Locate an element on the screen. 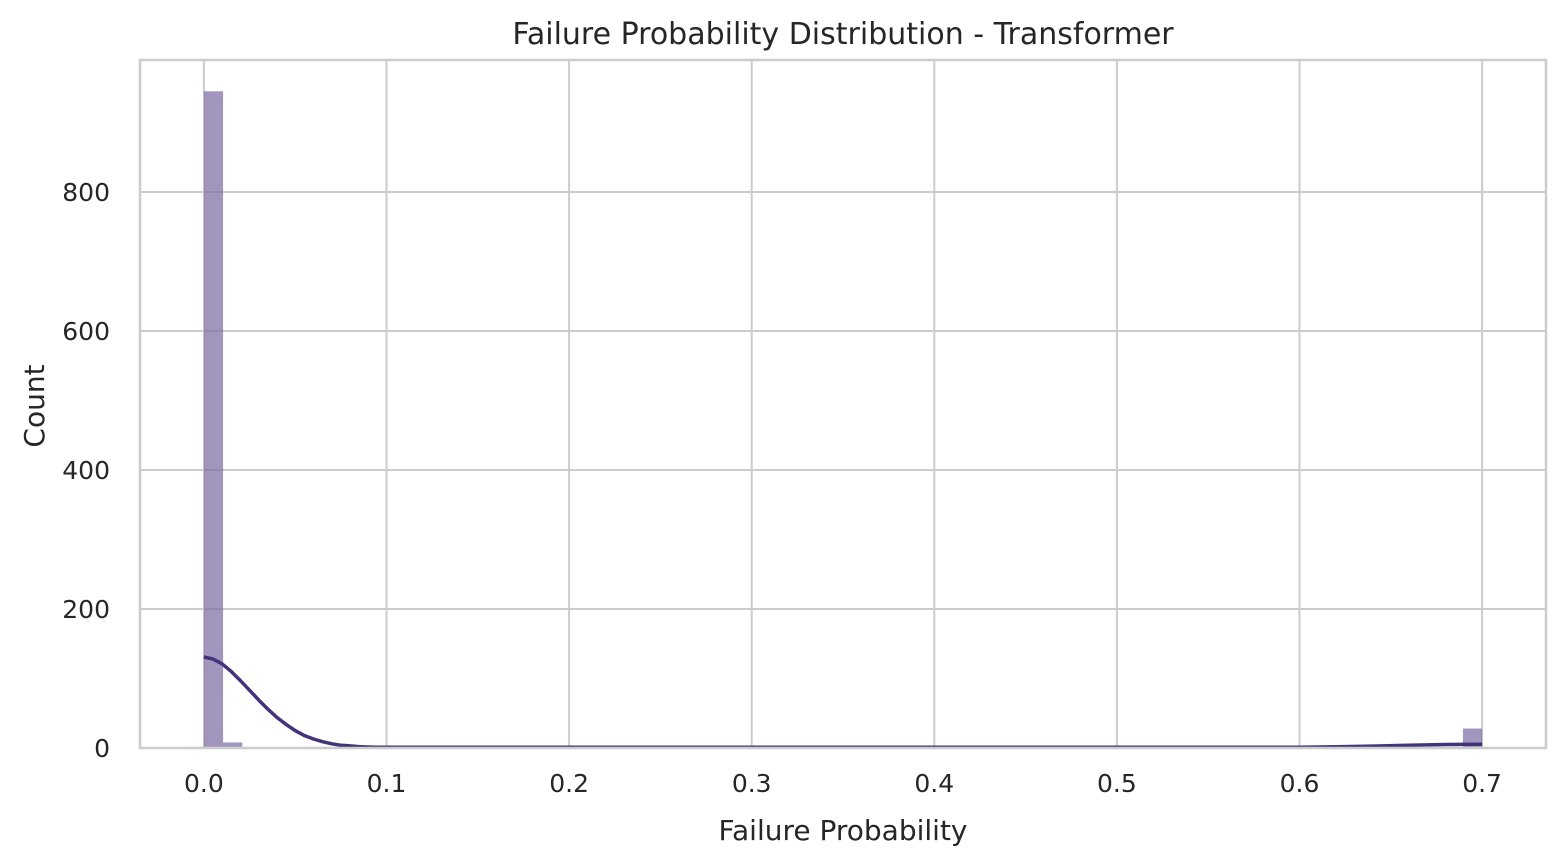 This screenshot has width=1566, height=866. x-tick-label: 0.4 is located at coordinates (934, 783).